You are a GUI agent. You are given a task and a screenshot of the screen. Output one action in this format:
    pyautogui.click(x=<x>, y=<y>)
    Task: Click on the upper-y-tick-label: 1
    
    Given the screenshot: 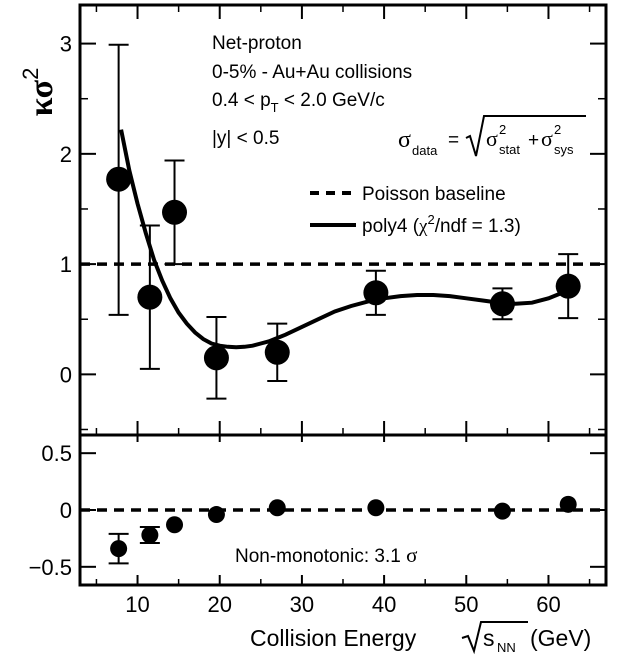 What is the action you would take?
    pyautogui.click(x=66, y=264)
    